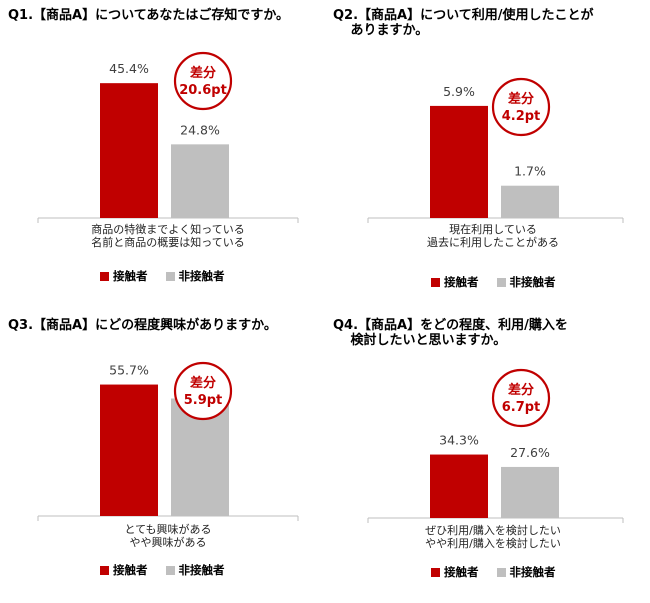  I want to click on diff-badge-value: 6.7pt, so click(521, 407).